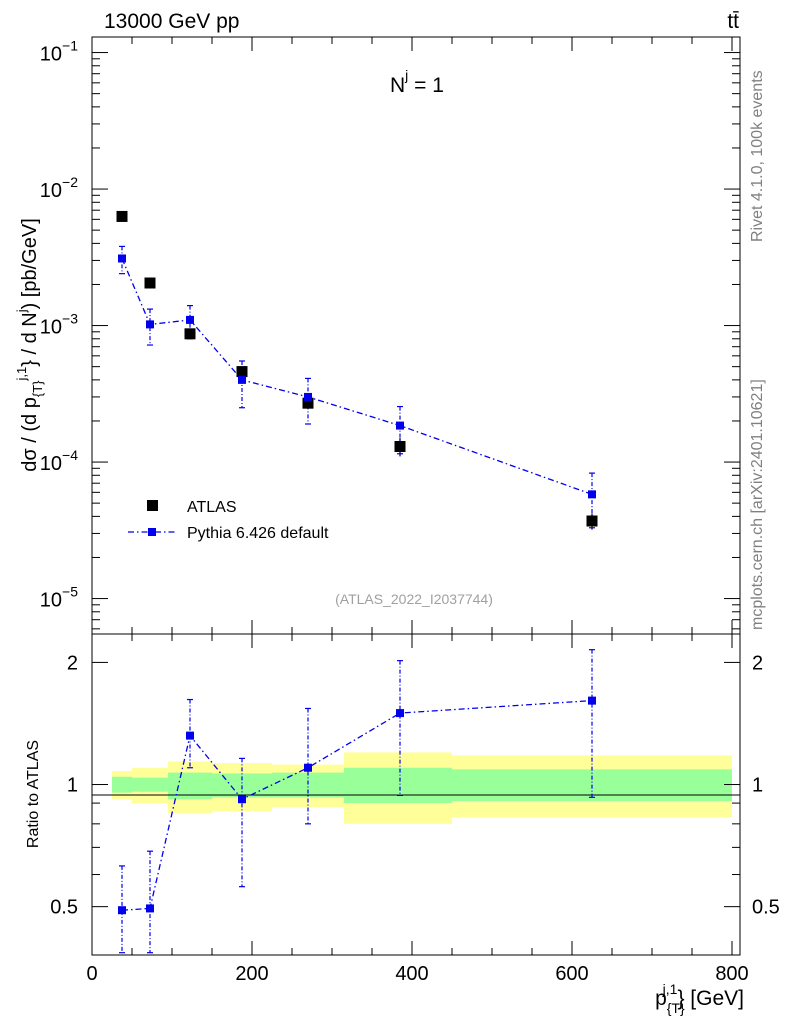  What do you see at coordinates (59, 598) in the screenshot?
I see `main-ytick-label: 10⁻⁵` at bounding box center [59, 598].